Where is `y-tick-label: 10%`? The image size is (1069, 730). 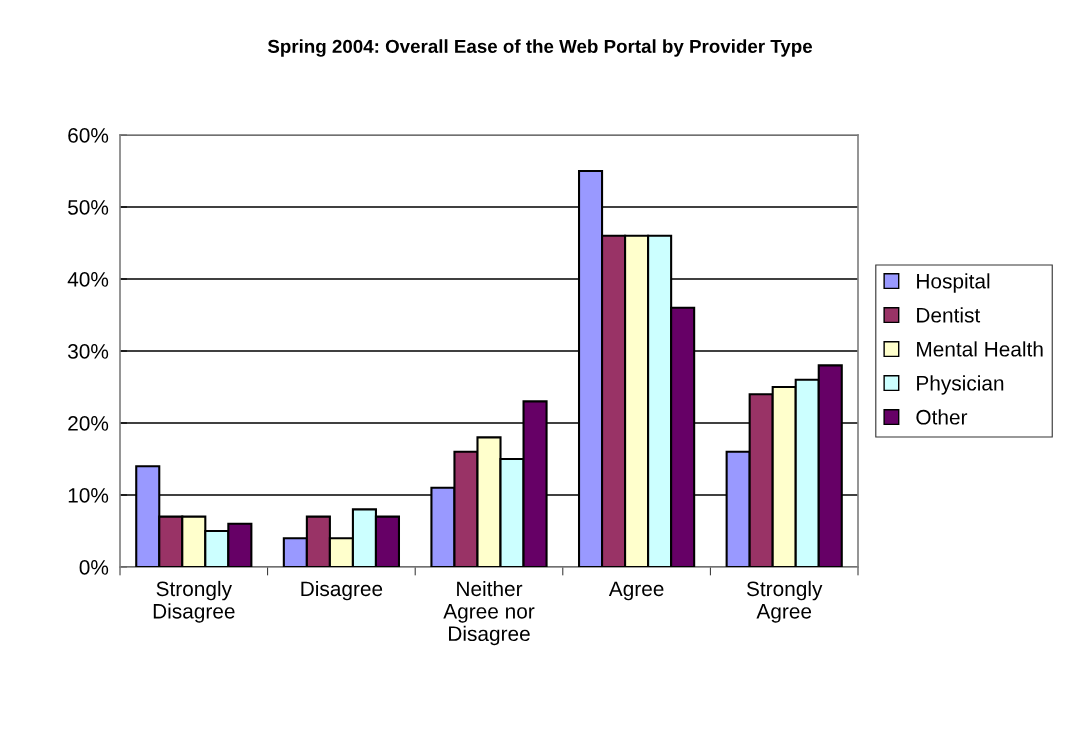 y-tick-label: 10% is located at coordinates (88, 495).